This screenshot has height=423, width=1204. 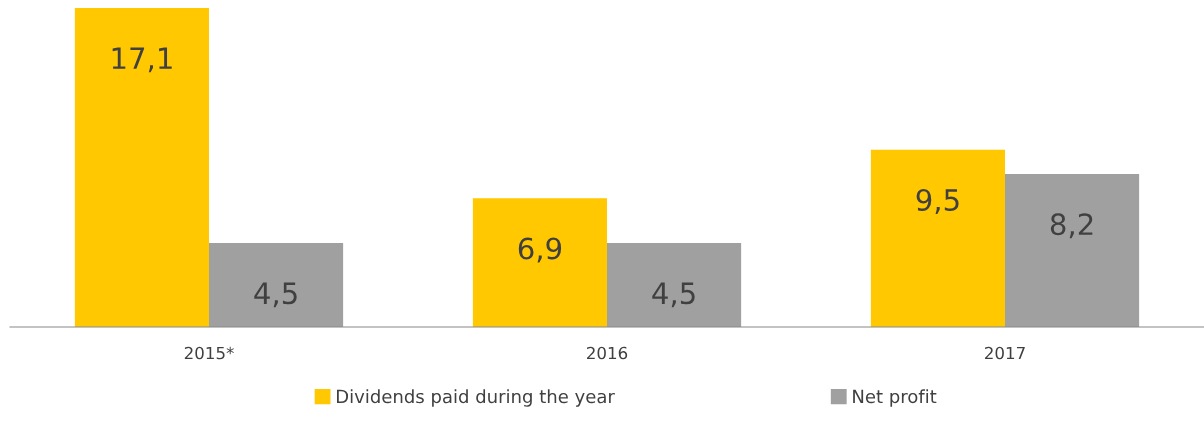 I want to click on data-label: 8,2, so click(x=1071, y=226).